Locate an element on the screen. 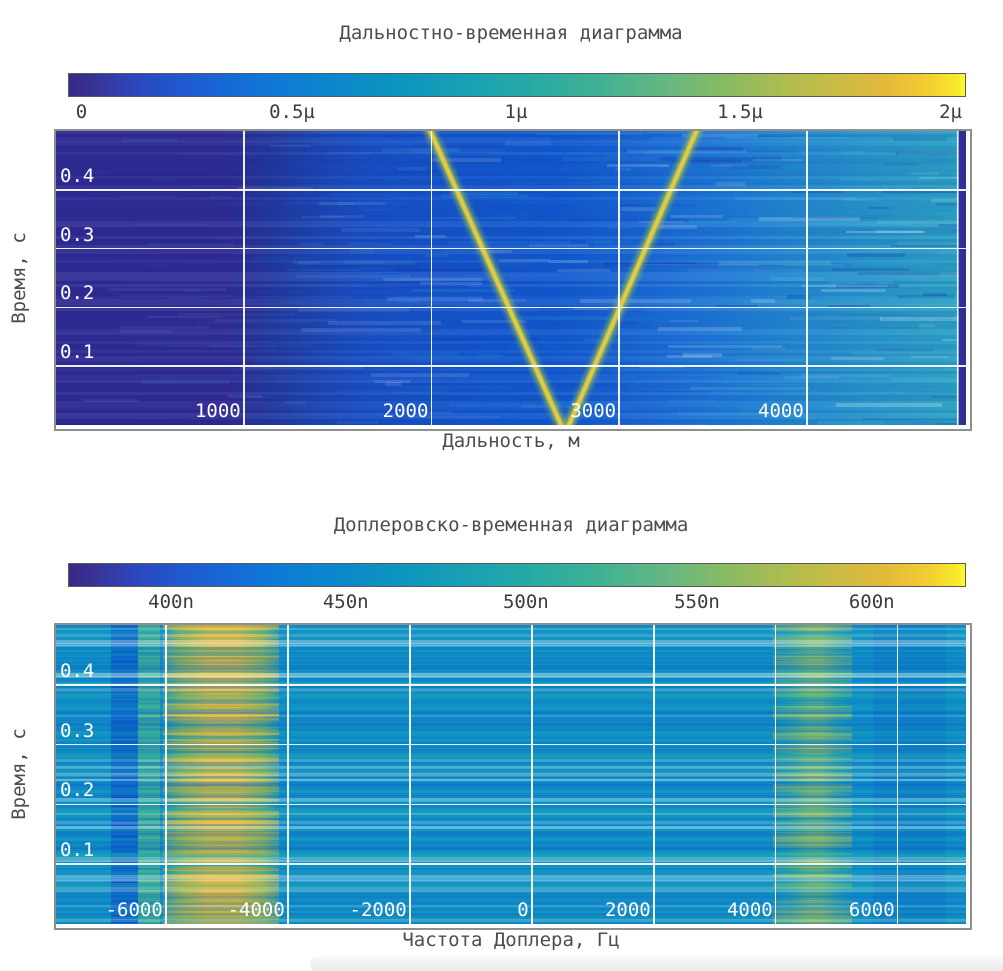 This screenshot has width=1003, height=971. gridline-x is located at coordinates (243, 278).